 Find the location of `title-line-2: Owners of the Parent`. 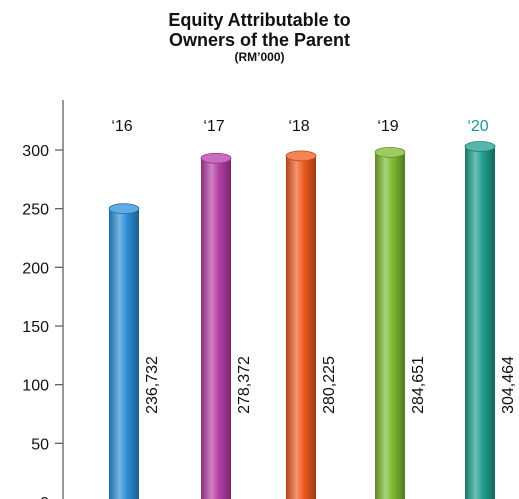

title-line-2: Owners of the Parent is located at coordinates (259, 40).